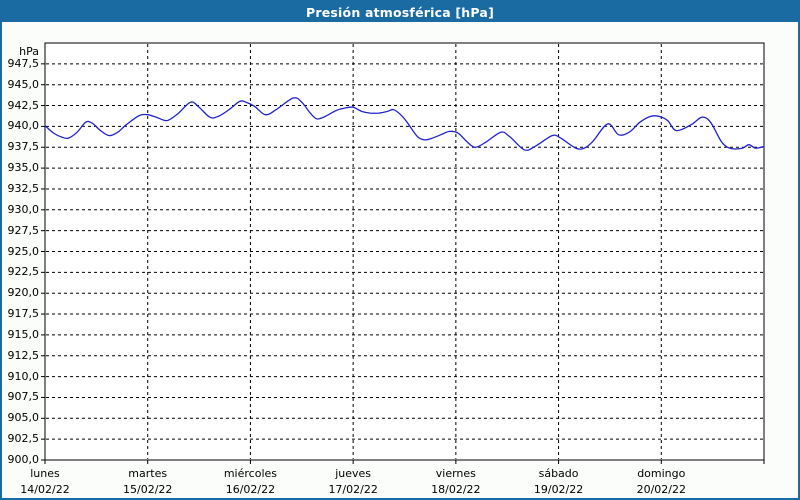  Describe the element at coordinates (23, 63) in the screenshot. I see `y-tick-label: 947,5` at that location.